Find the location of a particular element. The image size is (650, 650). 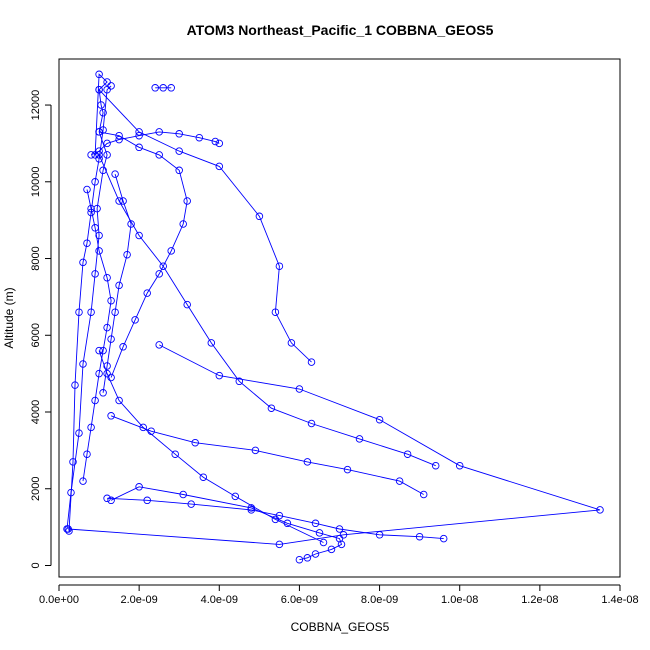

x-tick-label: 4.0e-09 is located at coordinates (219, 600).